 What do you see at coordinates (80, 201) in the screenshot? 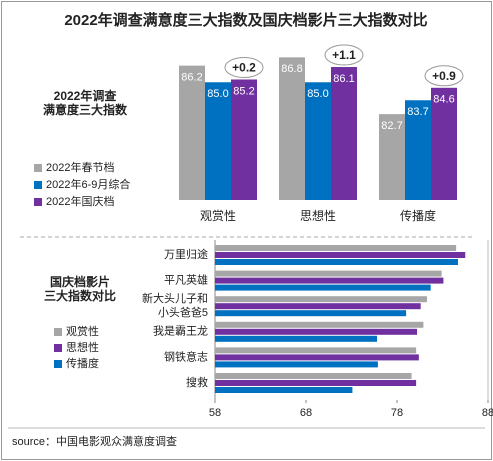
I see `legend-label: 2022年国庆档` at bounding box center [80, 201].